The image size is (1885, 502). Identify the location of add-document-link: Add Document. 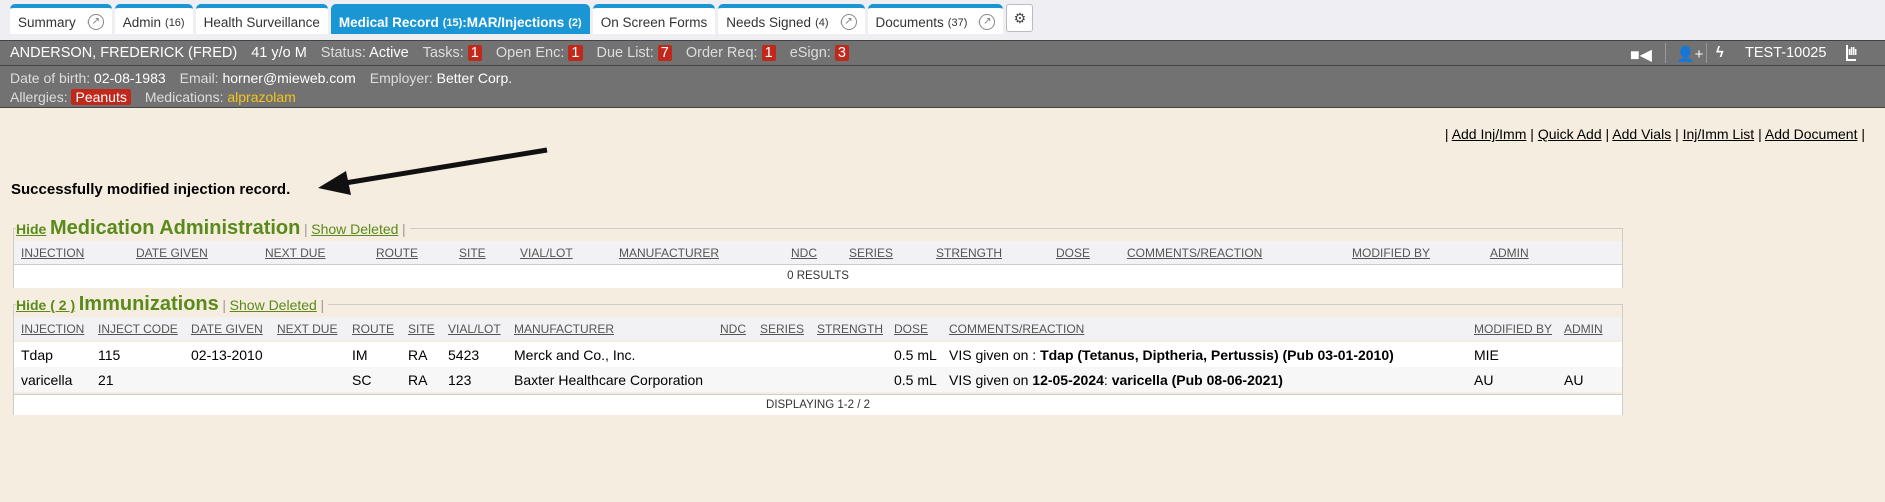
(1811, 134).